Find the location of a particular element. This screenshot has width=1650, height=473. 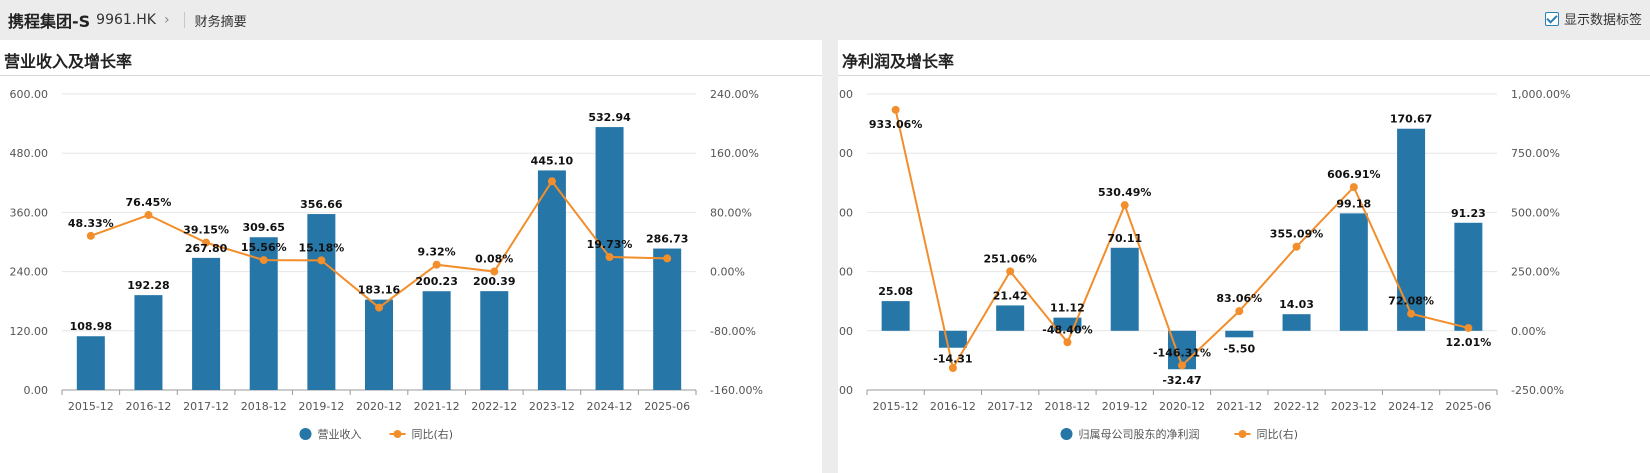

bar-data-label: 91.23 is located at coordinates (1468, 213).